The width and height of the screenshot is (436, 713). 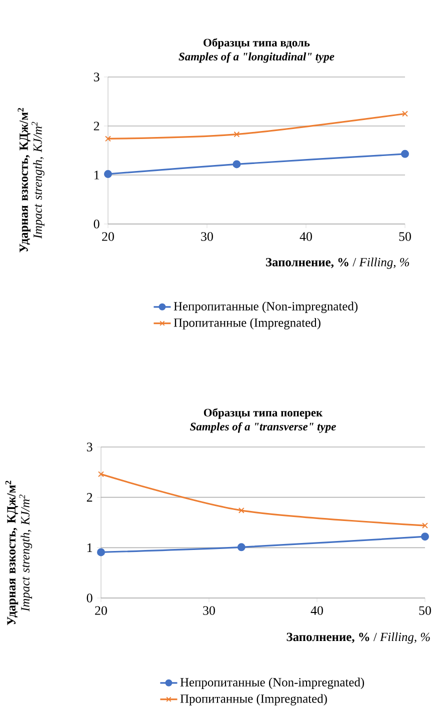 I want to click on chart-subtitle: Samples of a "longitudinal" type, so click(x=256, y=57).